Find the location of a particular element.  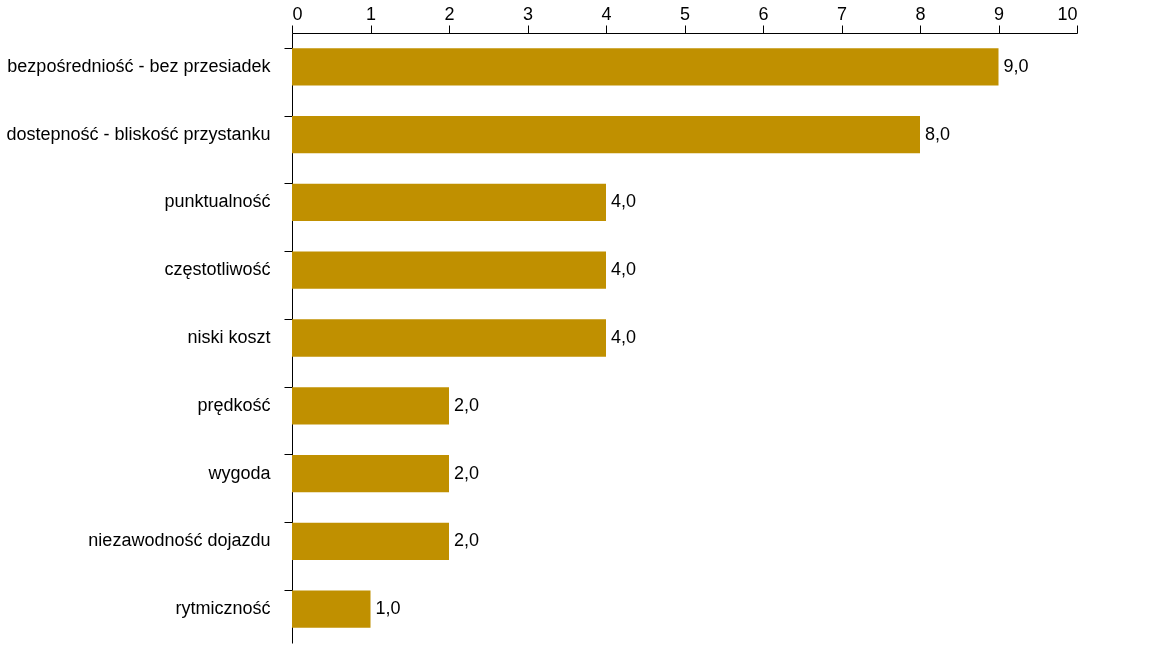

y-tick-label: prędkość is located at coordinates (234, 404).